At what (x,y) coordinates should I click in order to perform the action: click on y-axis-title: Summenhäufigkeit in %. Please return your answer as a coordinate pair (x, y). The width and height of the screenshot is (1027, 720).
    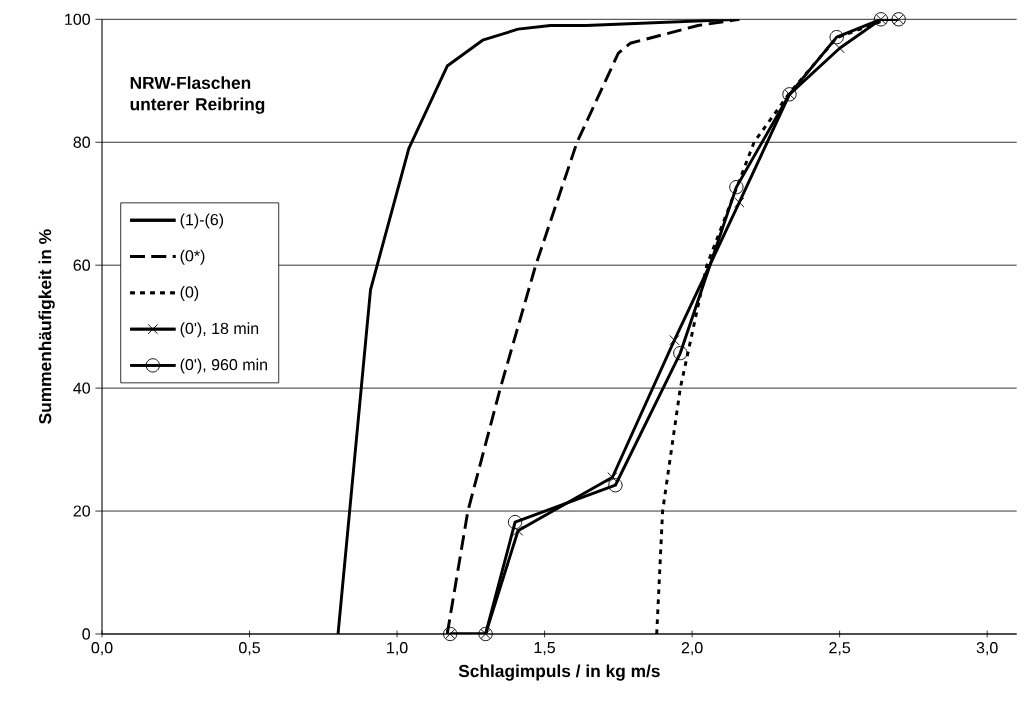
    Looking at the image, I should click on (46, 326).